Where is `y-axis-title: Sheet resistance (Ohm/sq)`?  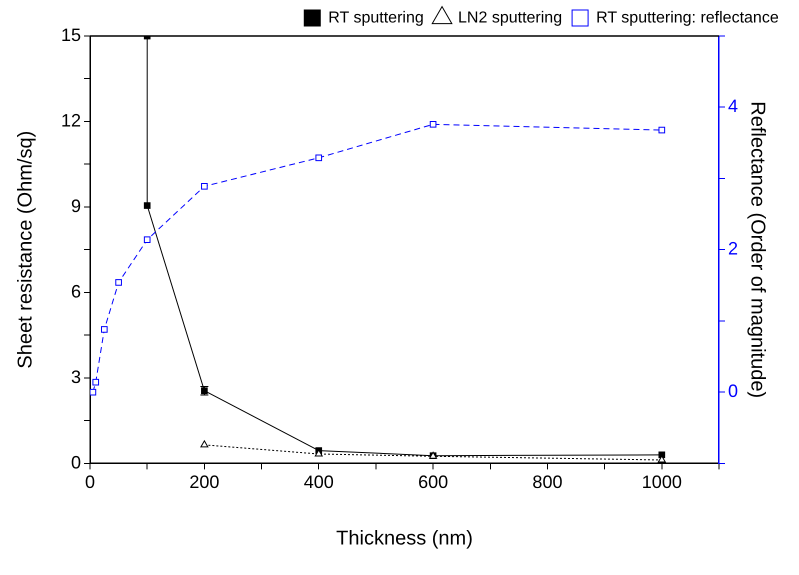
y-axis-title: Sheet resistance (Ohm/sq) is located at coordinates (25, 249).